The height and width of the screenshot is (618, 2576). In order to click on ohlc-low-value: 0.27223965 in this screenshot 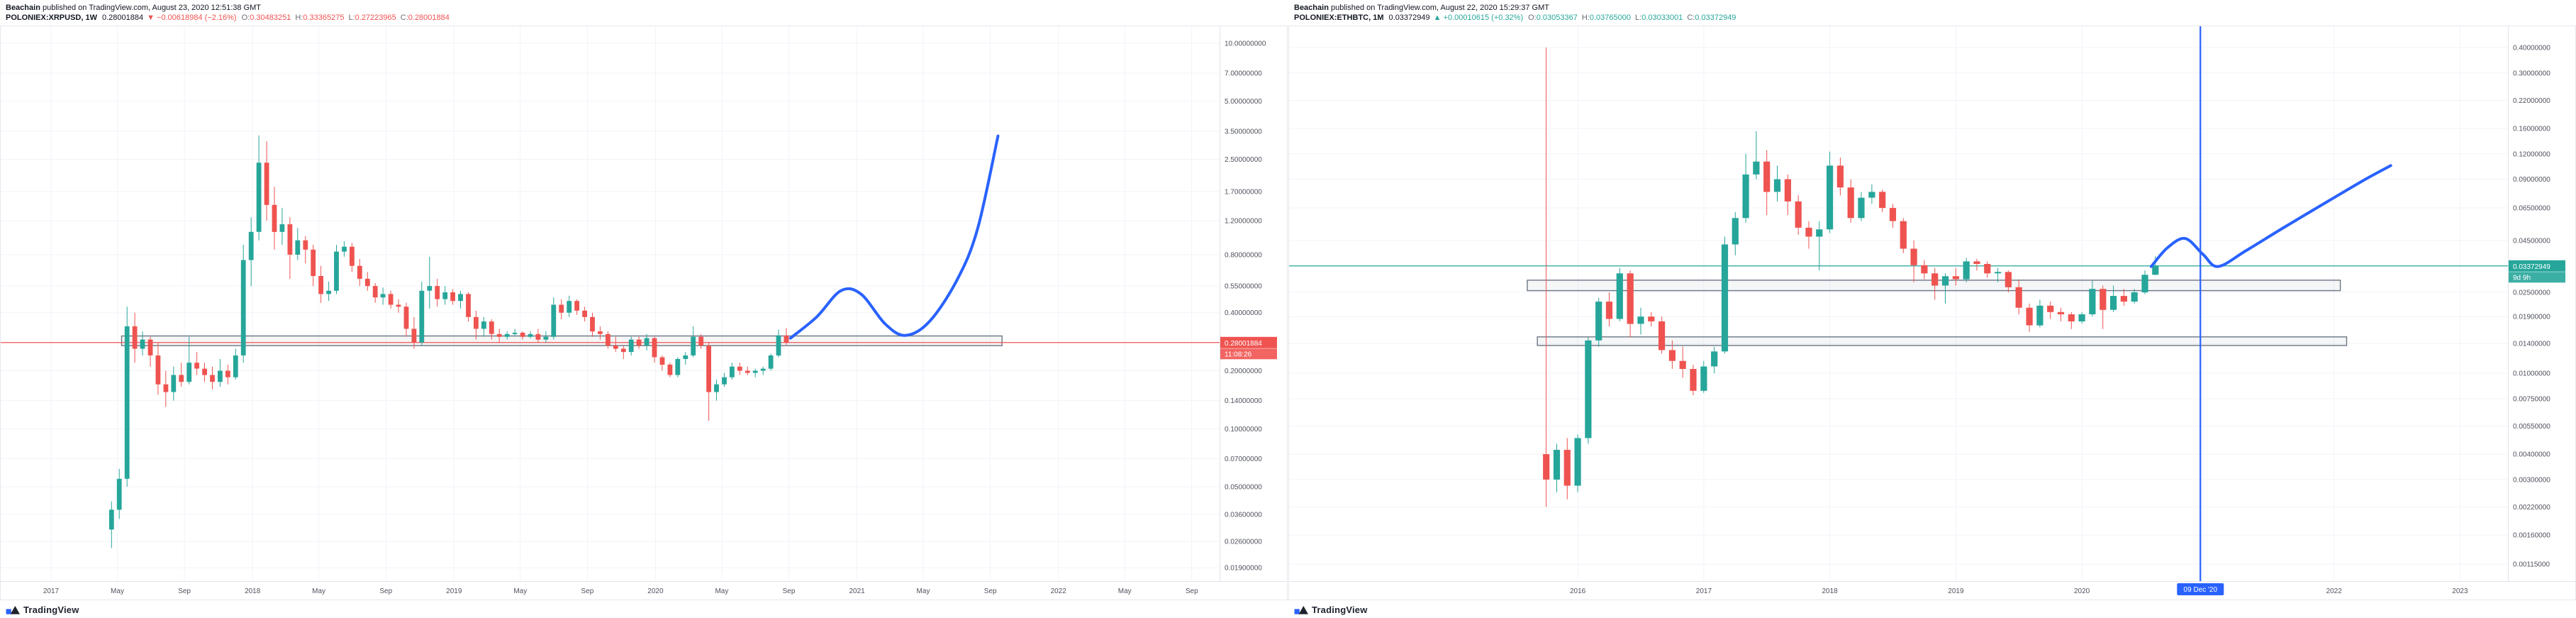, I will do `click(375, 17)`.